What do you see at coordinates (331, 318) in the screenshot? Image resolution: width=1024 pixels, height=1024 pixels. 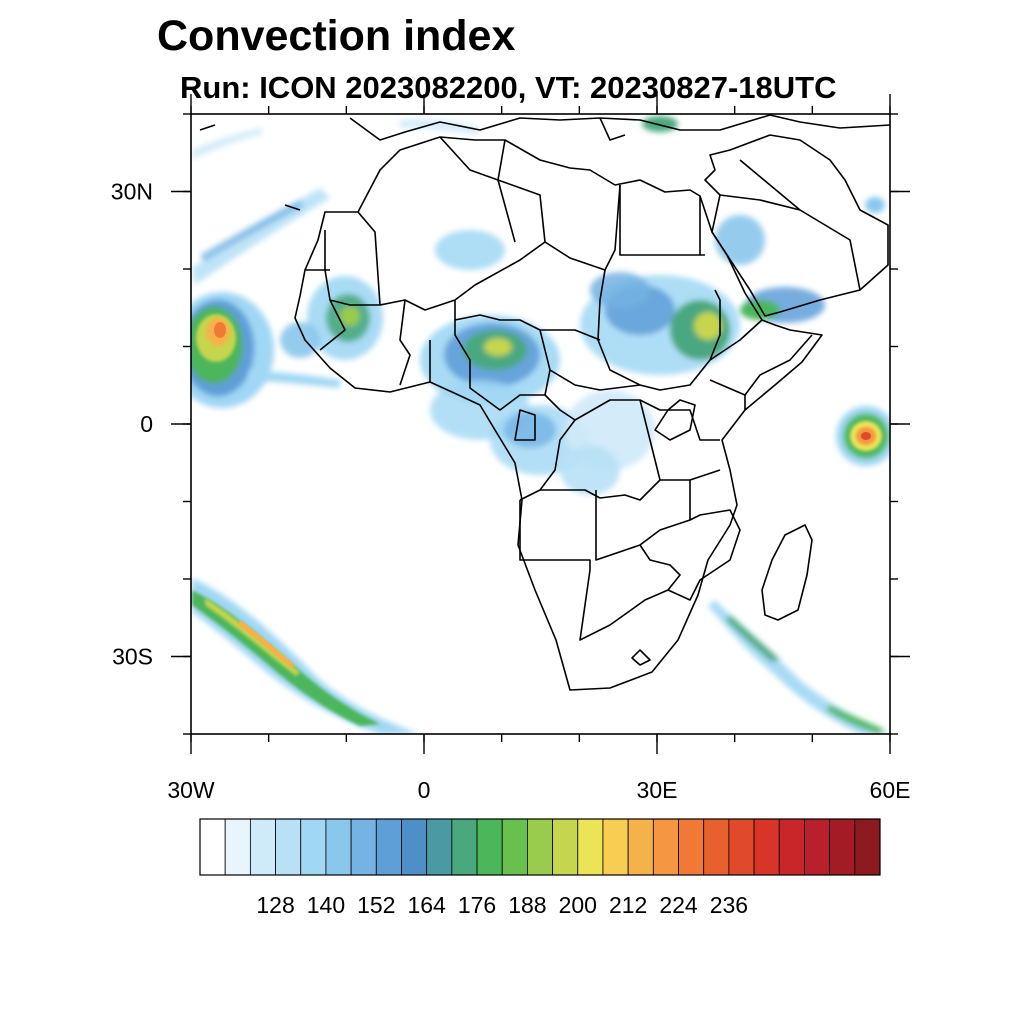 I see `convection-west-africa` at bounding box center [331, 318].